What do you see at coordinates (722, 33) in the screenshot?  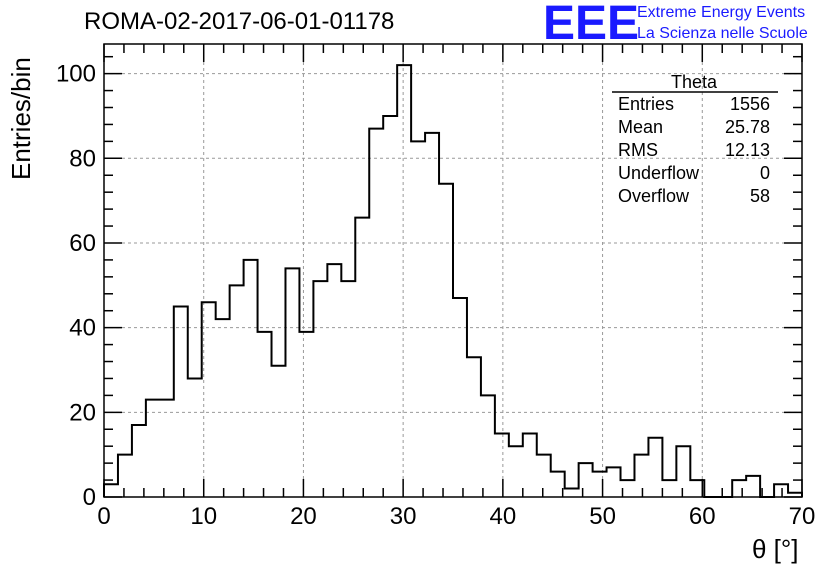 I see `logo-line-2: La Scienza nelle Scuole` at bounding box center [722, 33].